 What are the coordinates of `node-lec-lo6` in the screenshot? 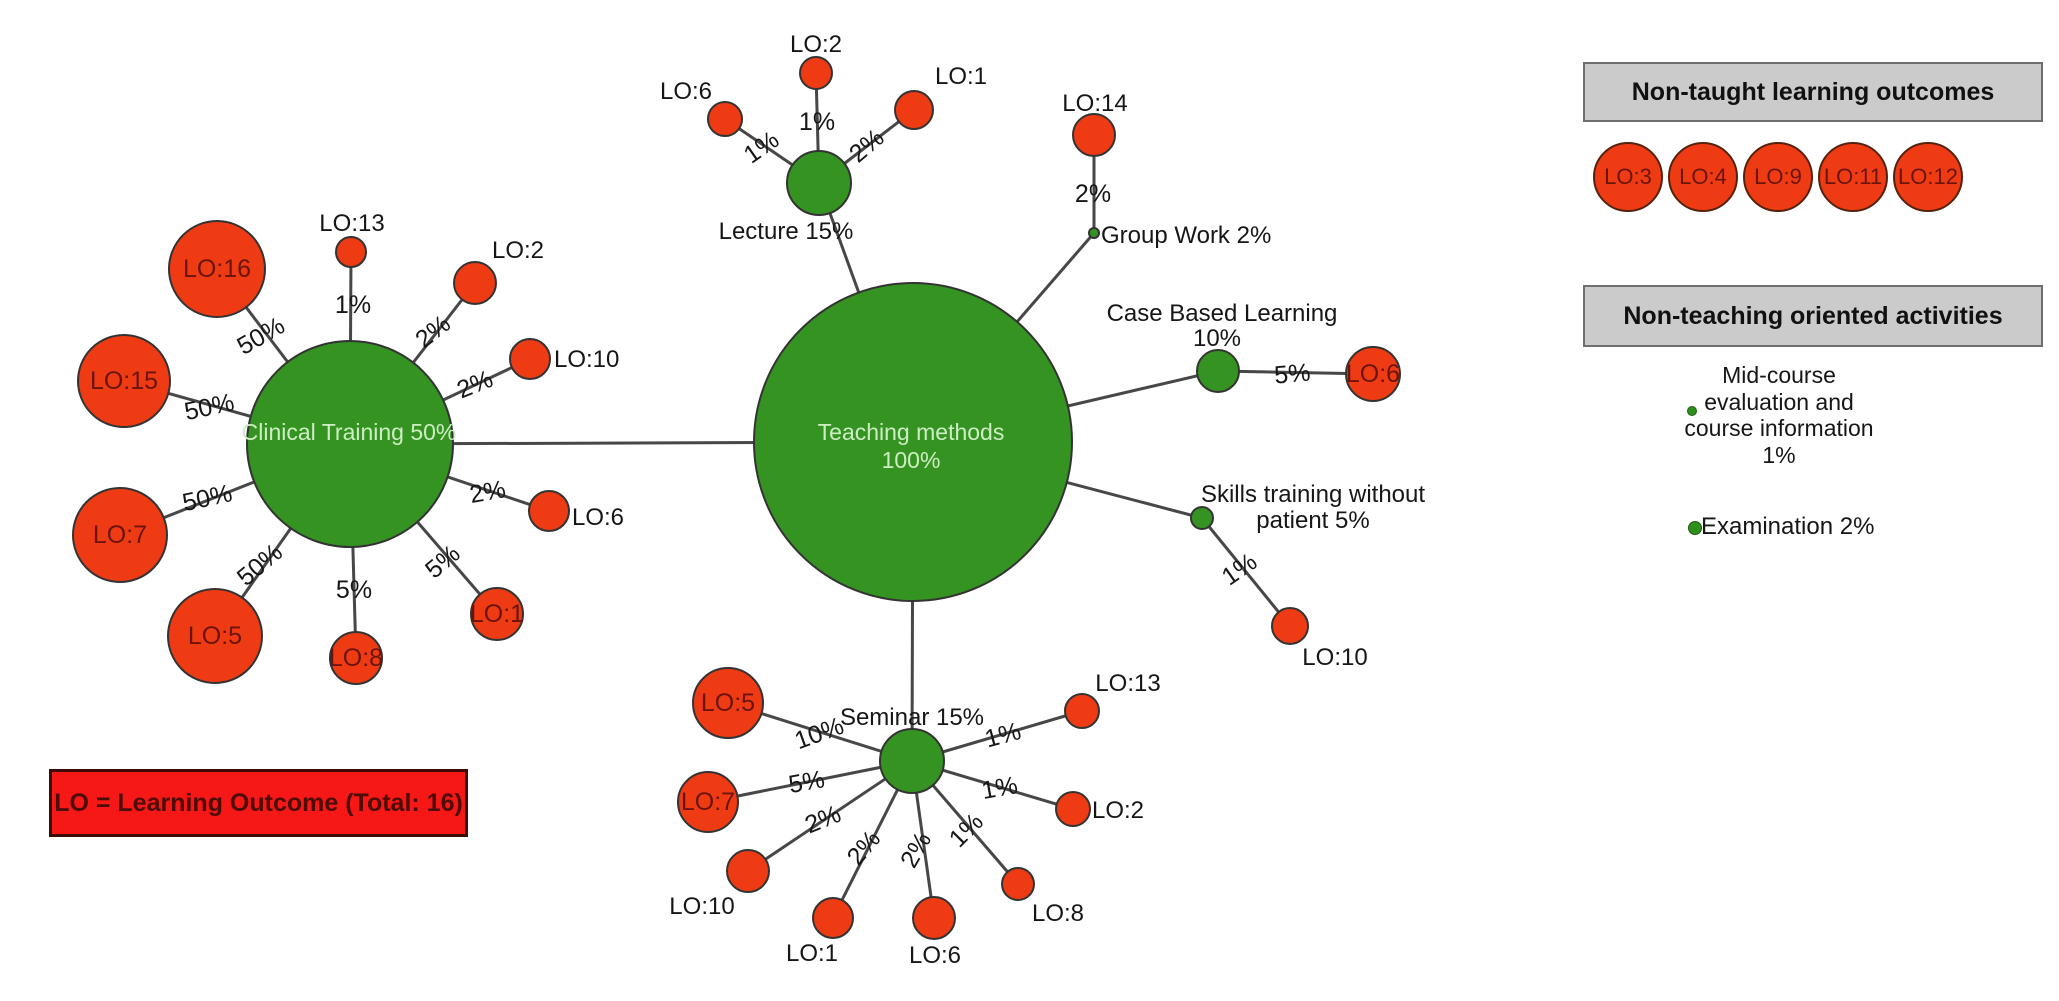 It's located at (725, 119).